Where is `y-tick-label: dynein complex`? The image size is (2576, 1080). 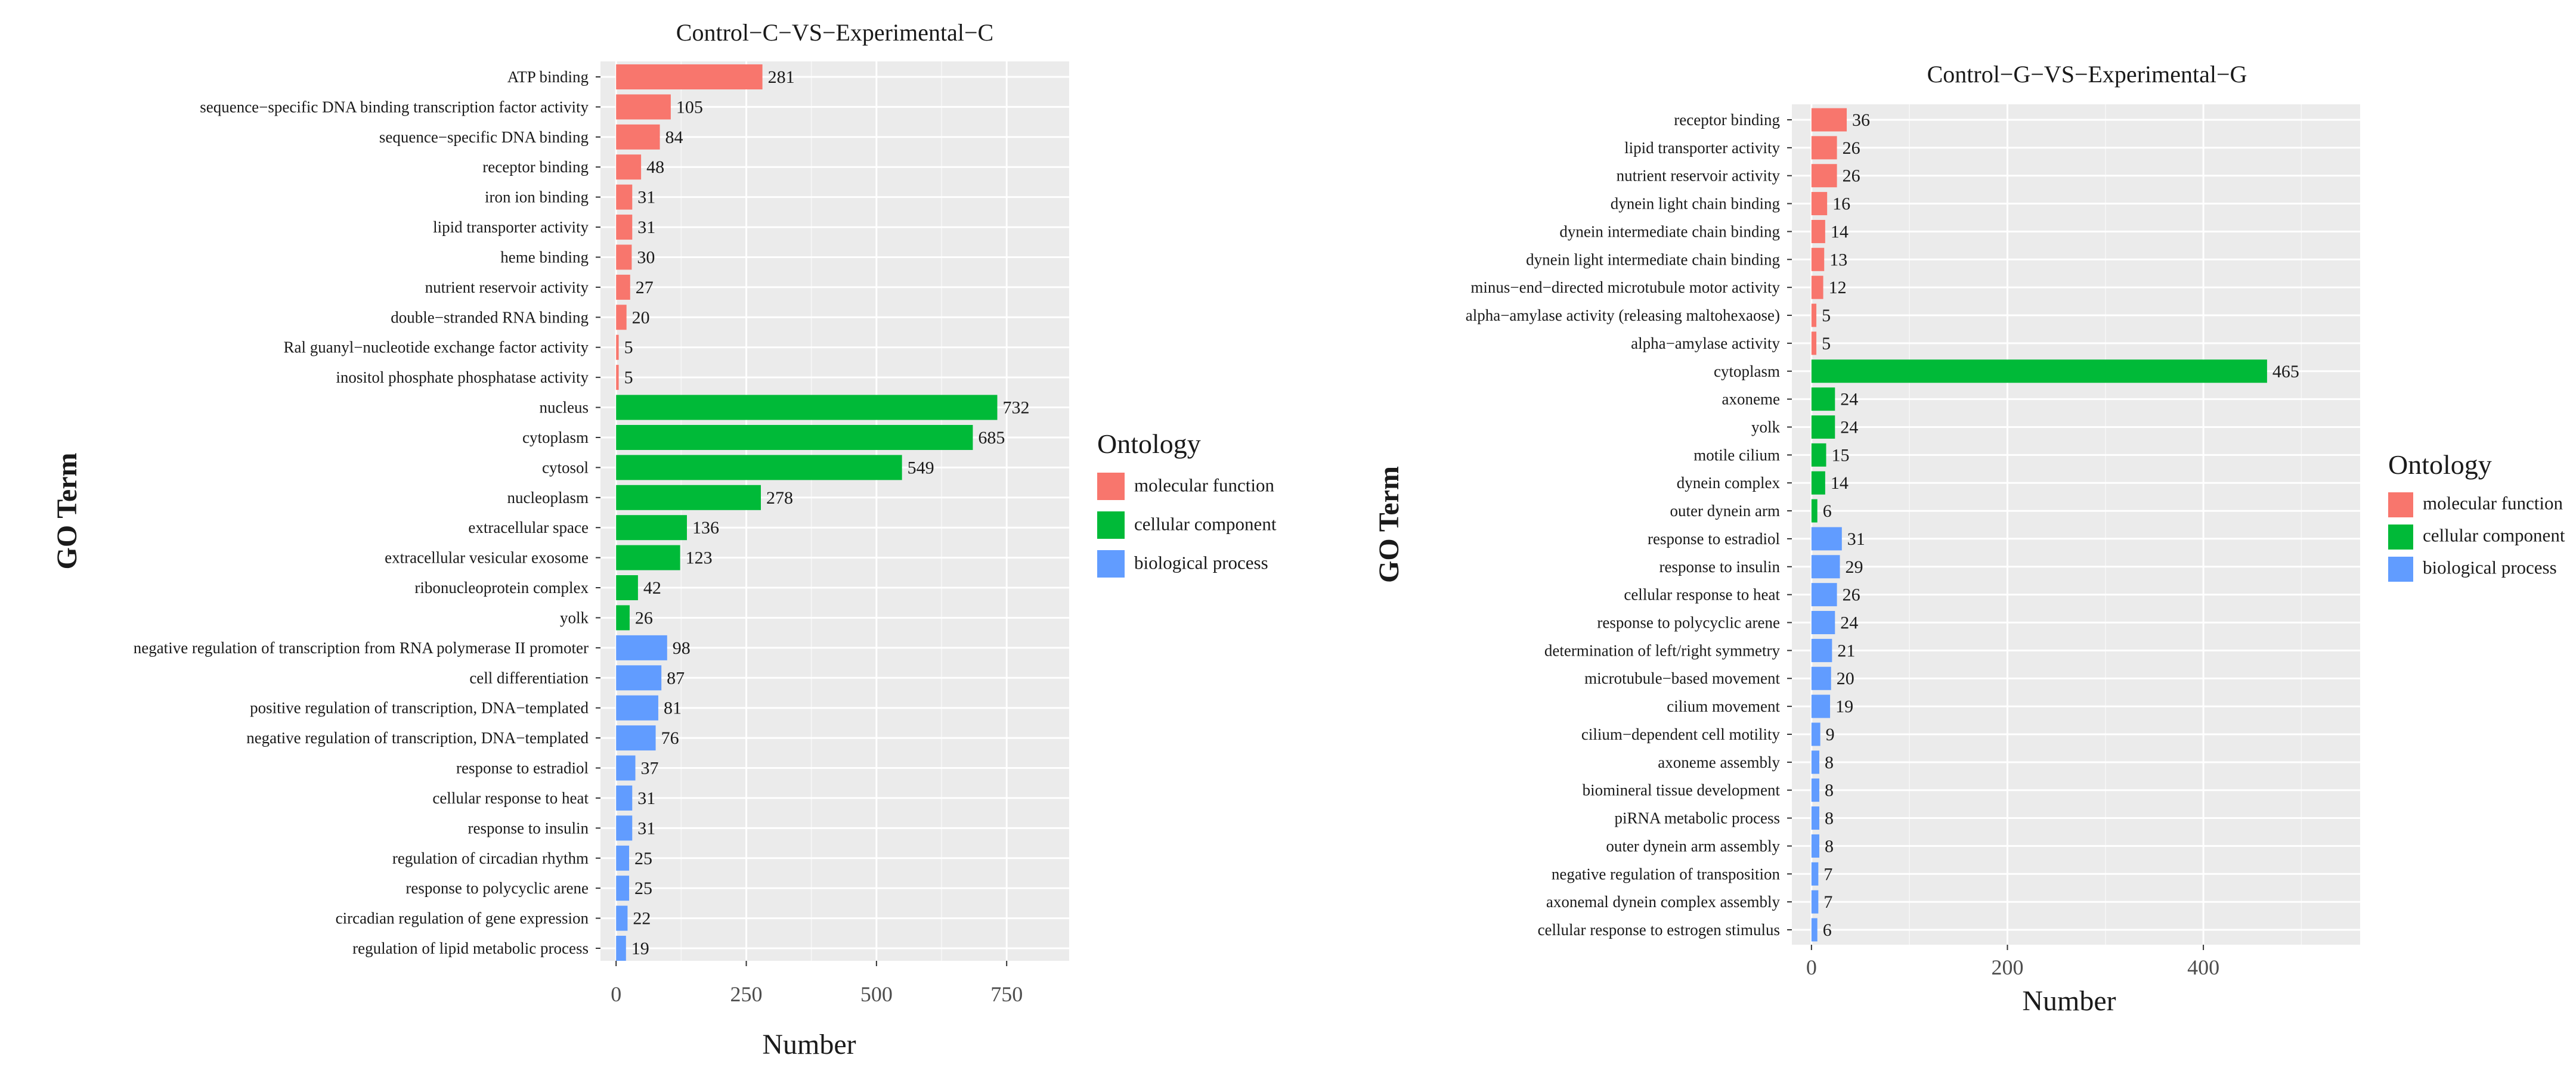
y-tick-label: dynein complex is located at coordinates (1729, 483).